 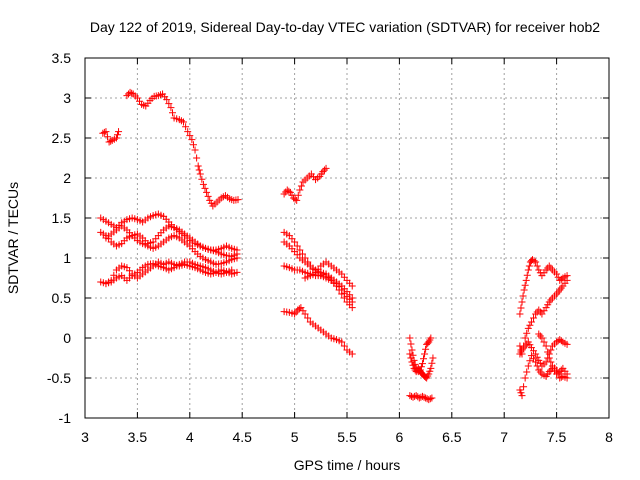 I want to click on y-tick-label: 0.5, so click(x=62, y=298).